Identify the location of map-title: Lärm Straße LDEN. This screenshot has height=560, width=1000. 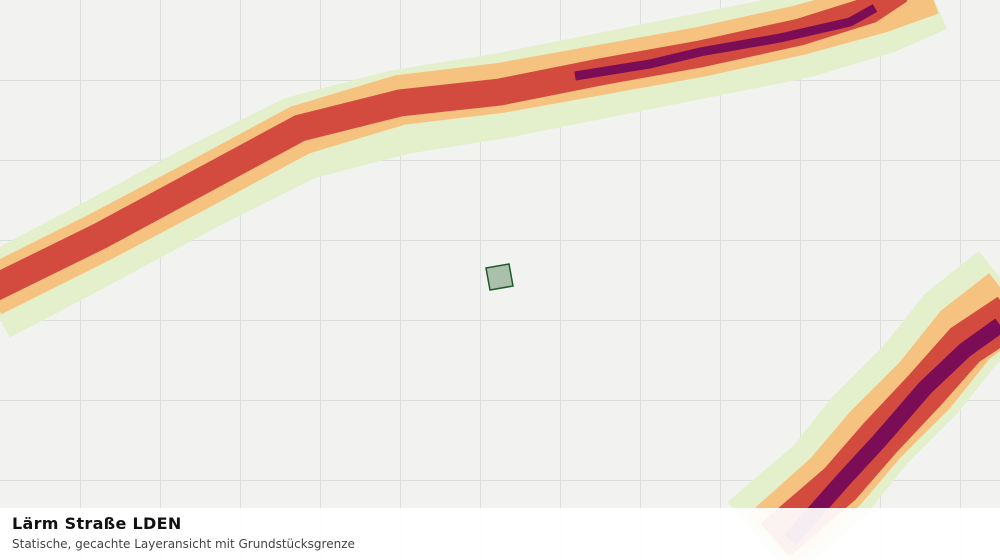
(97, 523).